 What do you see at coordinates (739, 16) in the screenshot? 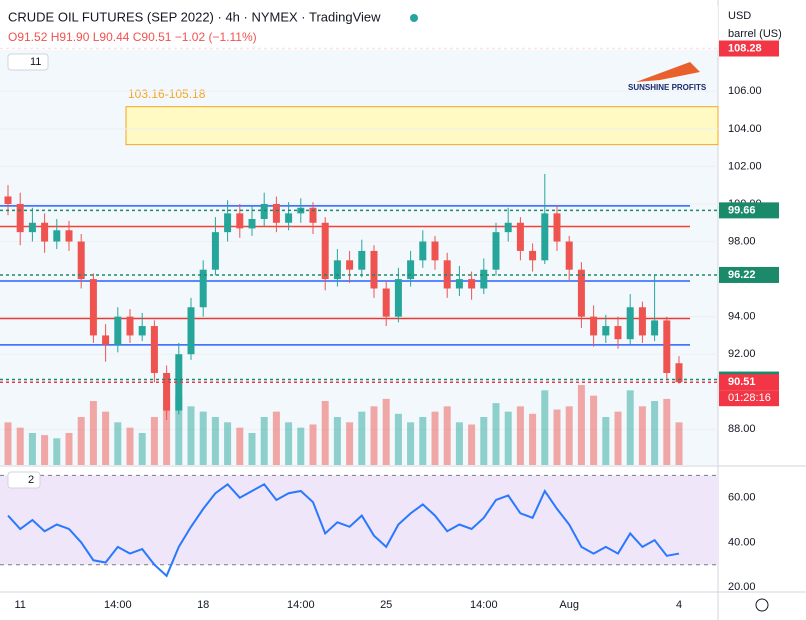
I see `currency: USD` at bounding box center [739, 16].